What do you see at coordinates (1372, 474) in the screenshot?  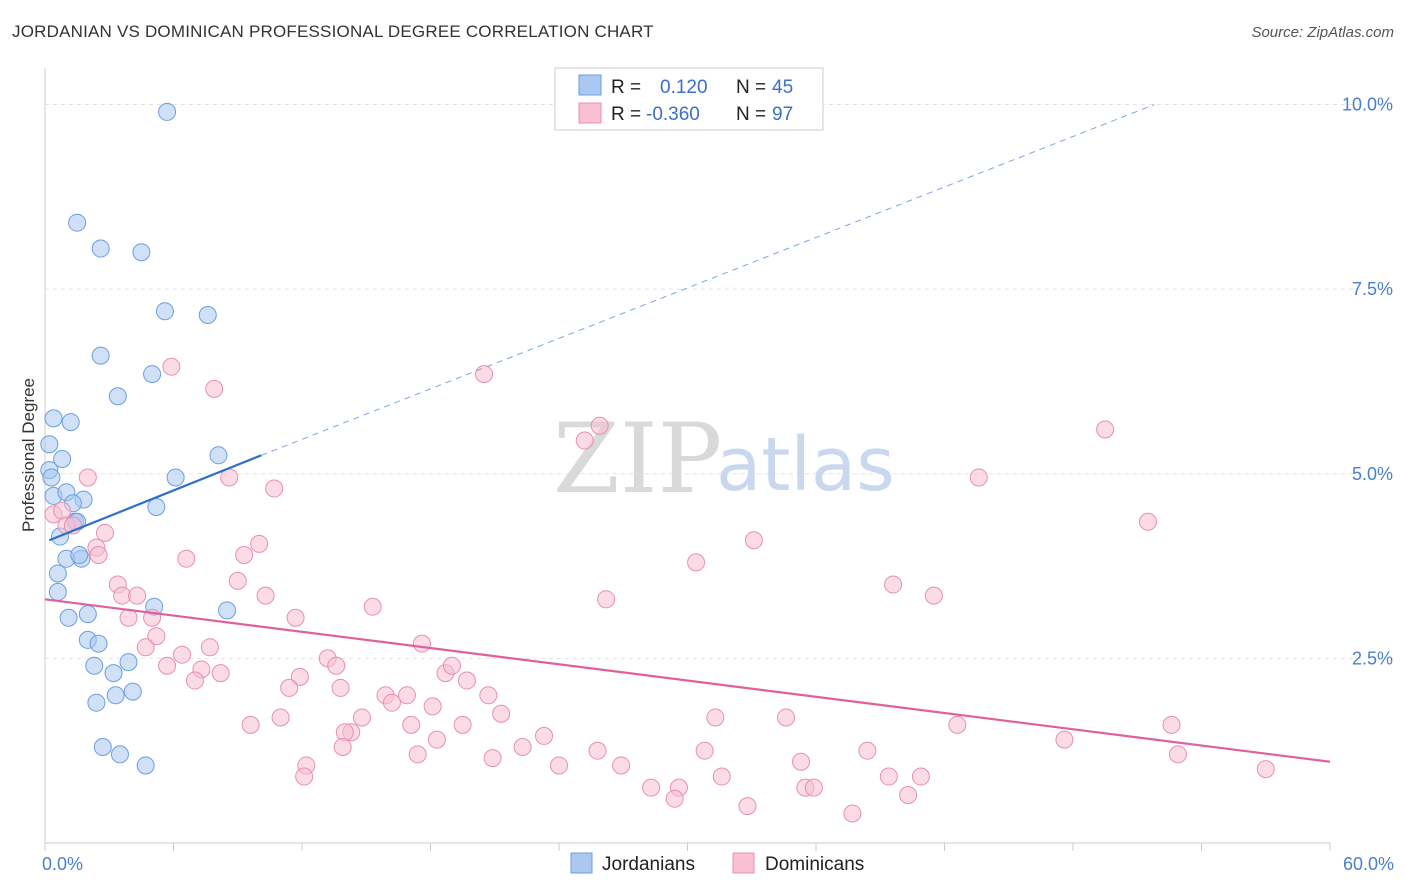 I see `y-tick-label-1: 5.0%` at bounding box center [1372, 474].